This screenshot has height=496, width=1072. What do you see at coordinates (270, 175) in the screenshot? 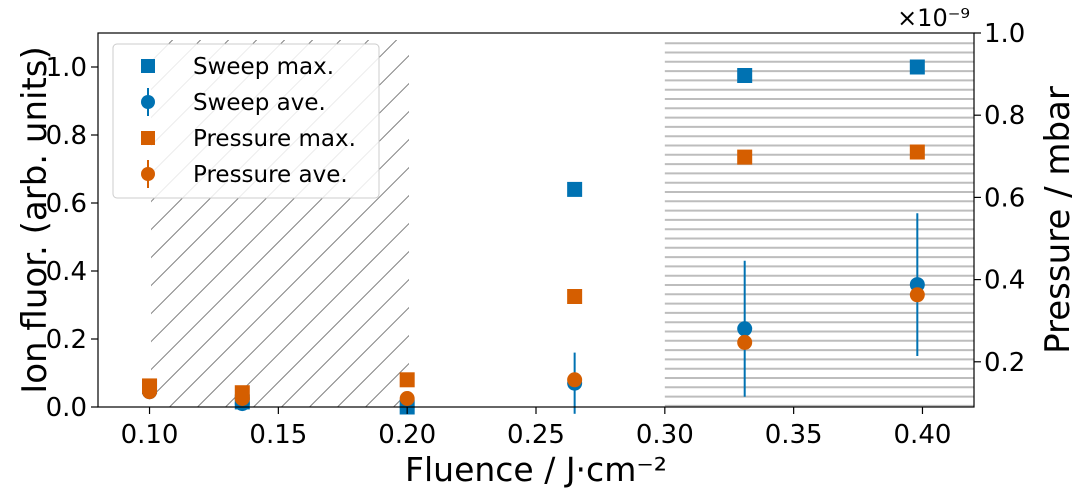
I see `legend-label: Pressure ave.` at bounding box center [270, 175].